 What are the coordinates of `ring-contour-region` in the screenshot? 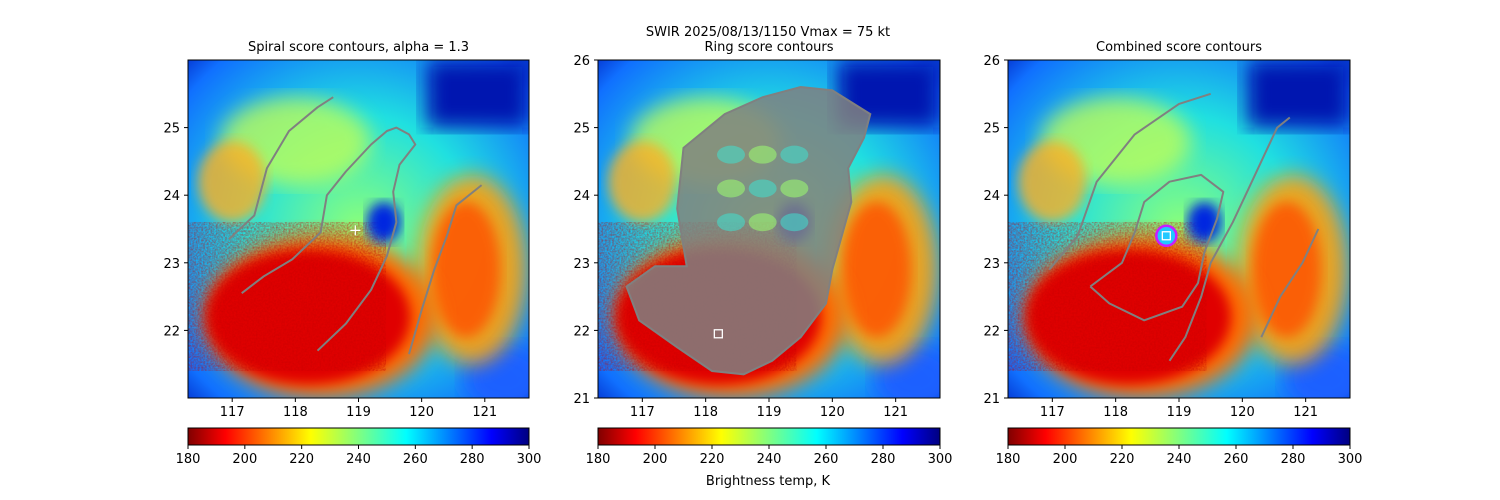 It's located at (748, 230).